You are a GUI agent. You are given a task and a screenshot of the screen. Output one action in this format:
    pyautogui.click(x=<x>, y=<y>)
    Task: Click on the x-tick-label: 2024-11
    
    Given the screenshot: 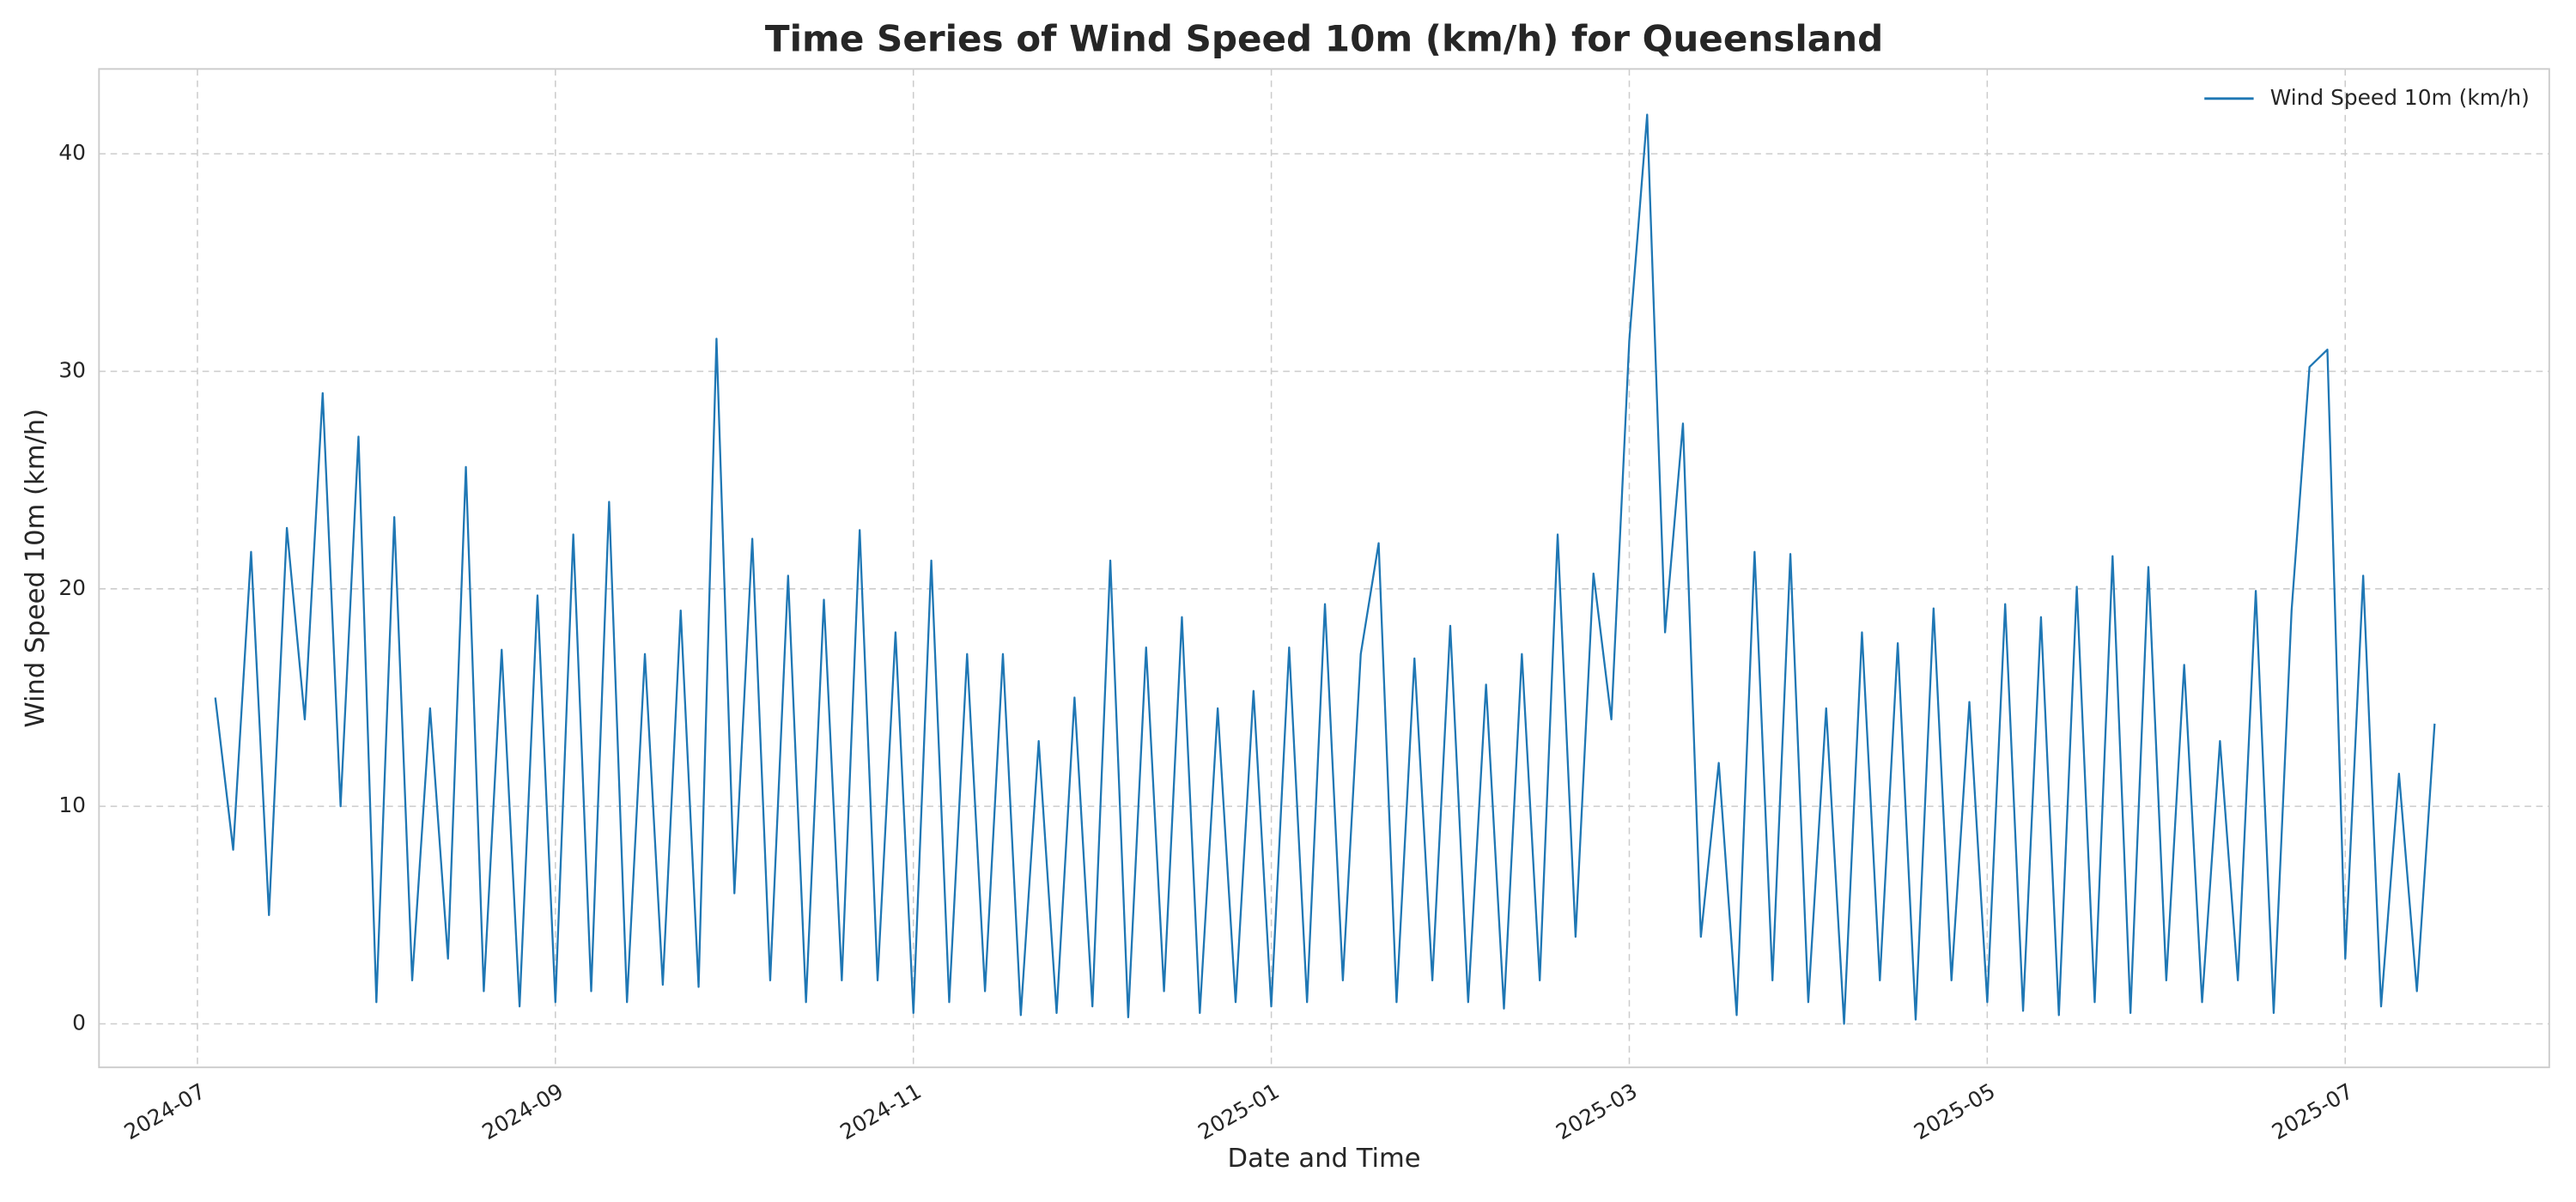 What is the action you would take?
    pyautogui.click(x=880, y=1111)
    